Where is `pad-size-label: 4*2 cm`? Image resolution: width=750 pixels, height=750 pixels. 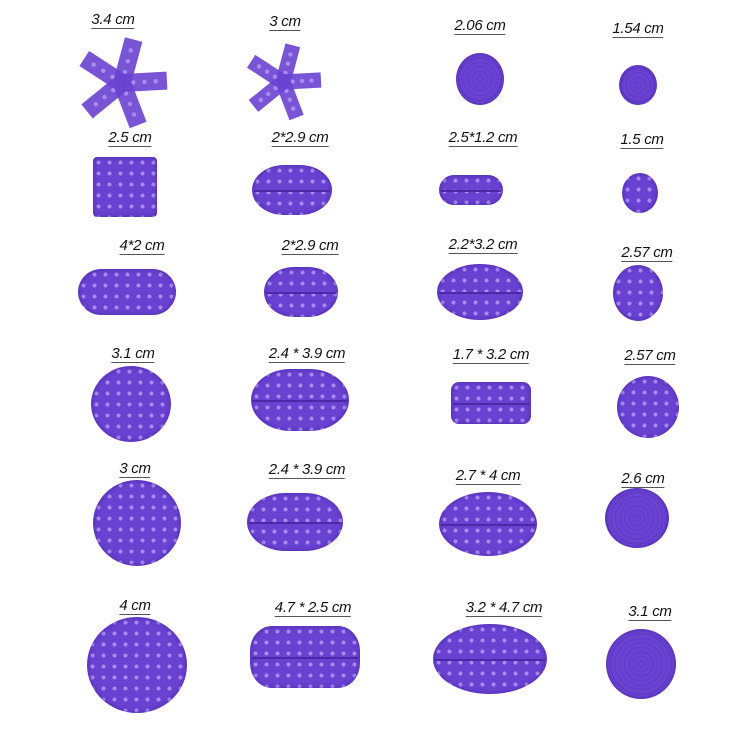 pad-size-label: 4*2 cm is located at coordinates (142, 246).